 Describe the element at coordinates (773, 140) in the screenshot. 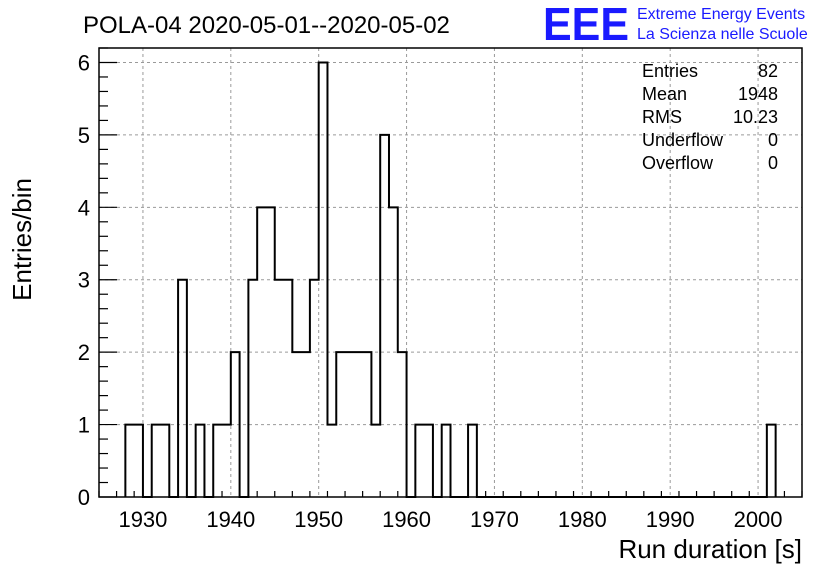

I see `stats-underflow-value: 0` at that location.